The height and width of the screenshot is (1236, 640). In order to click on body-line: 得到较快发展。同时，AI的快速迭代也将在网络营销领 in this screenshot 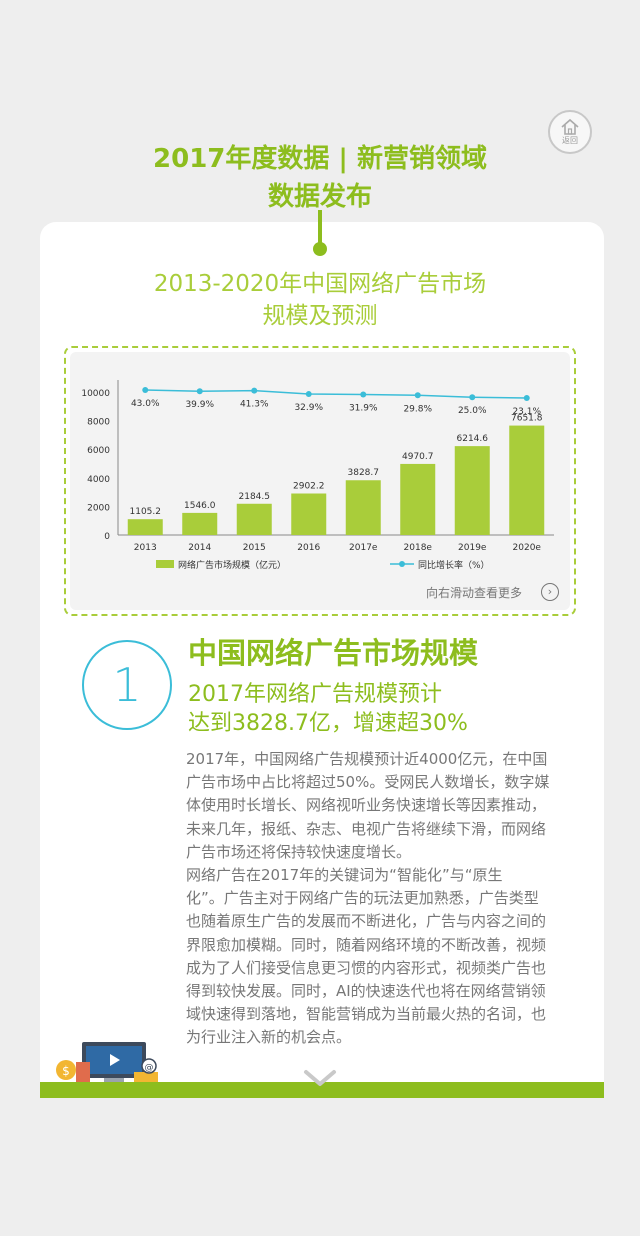, I will do `click(366, 991)`.